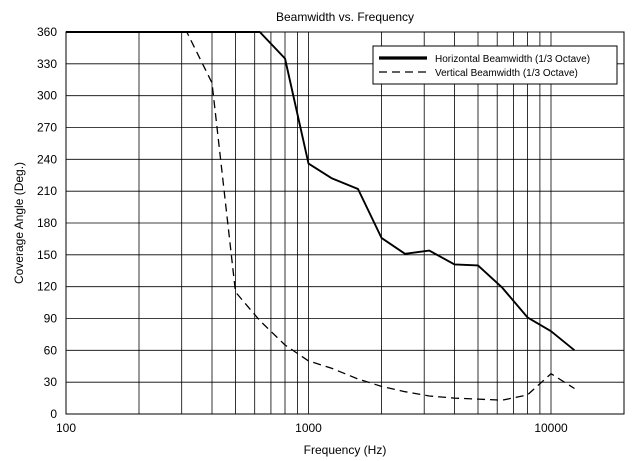 Image resolution: width=632 pixels, height=461 pixels. What do you see at coordinates (512, 59) in the screenshot?
I see `legend-label: Horizontal Beamwidth (1/3 Octave)` at bounding box center [512, 59].